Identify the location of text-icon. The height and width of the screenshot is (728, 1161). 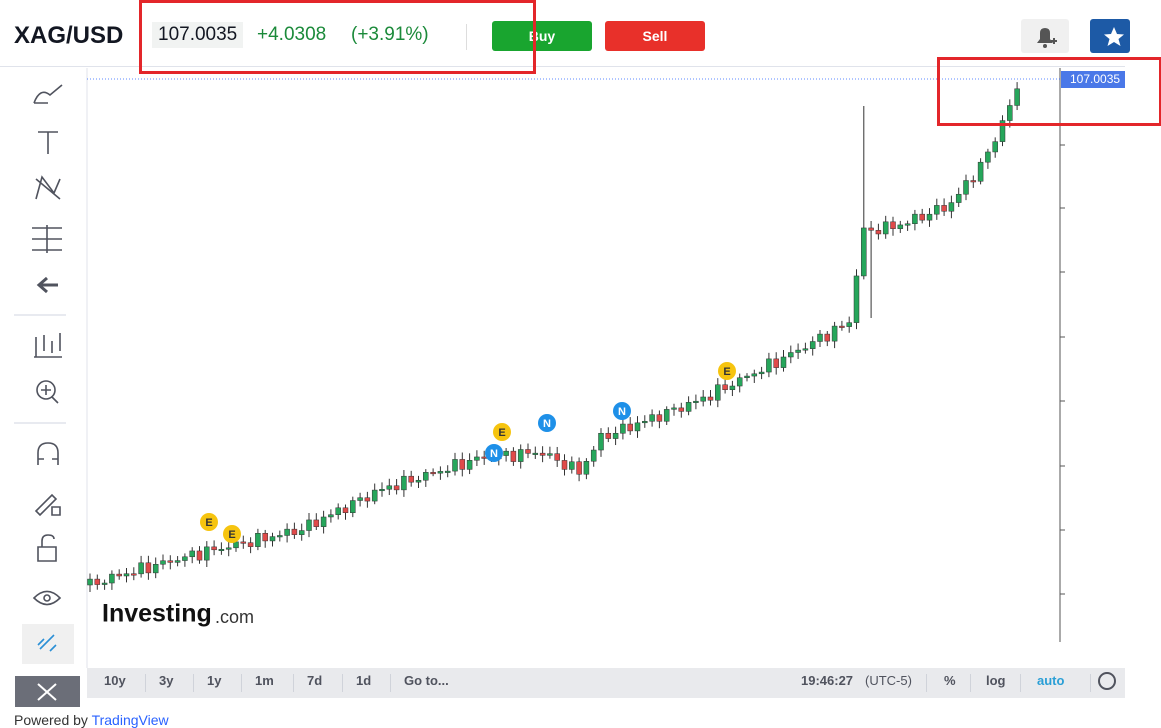
(48, 142).